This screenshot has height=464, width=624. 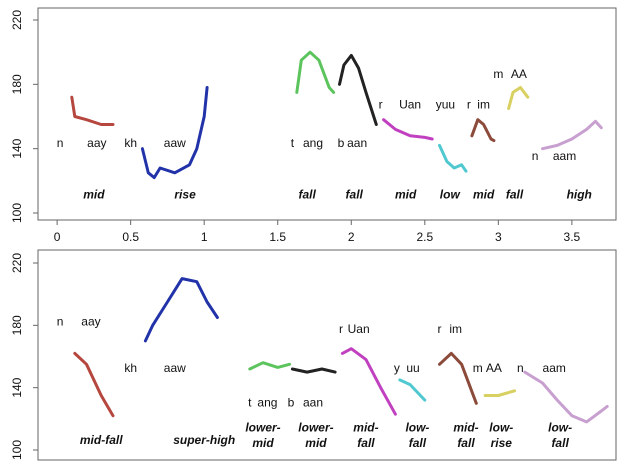 What do you see at coordinates (277, 237) in the screenshot?
I see `x-tick-label: 1.5` at bounding box center [277, 237].